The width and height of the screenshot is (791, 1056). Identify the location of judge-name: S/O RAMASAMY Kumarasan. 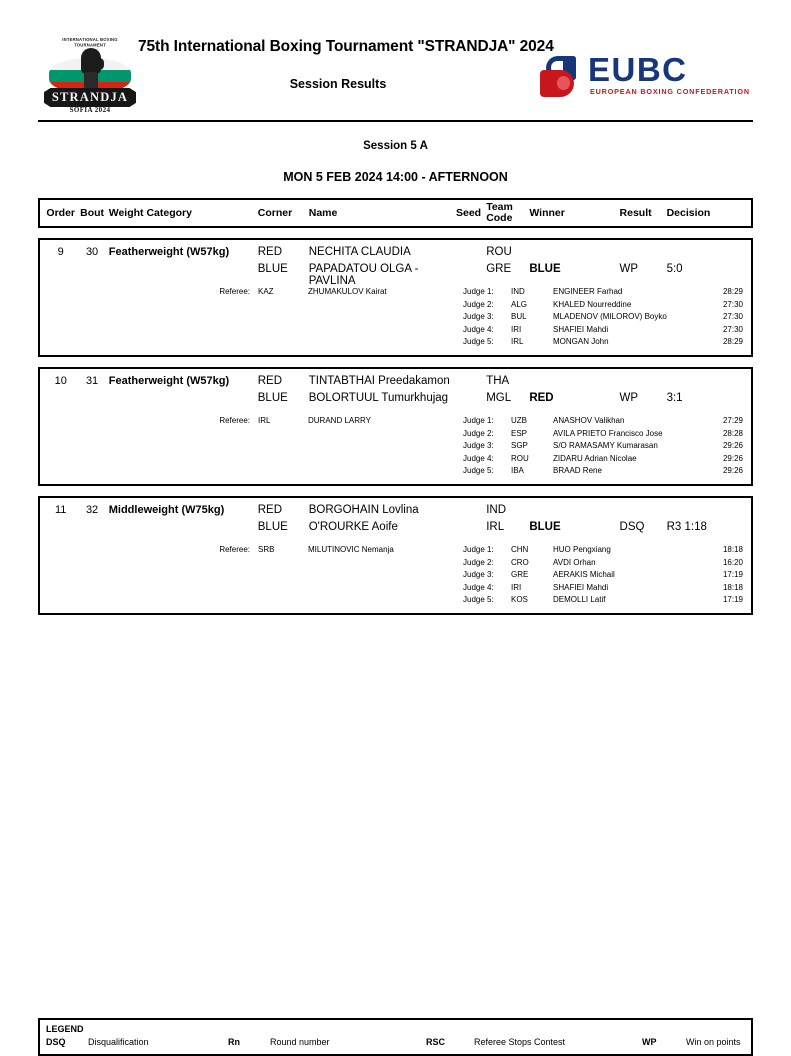
(605, 446).